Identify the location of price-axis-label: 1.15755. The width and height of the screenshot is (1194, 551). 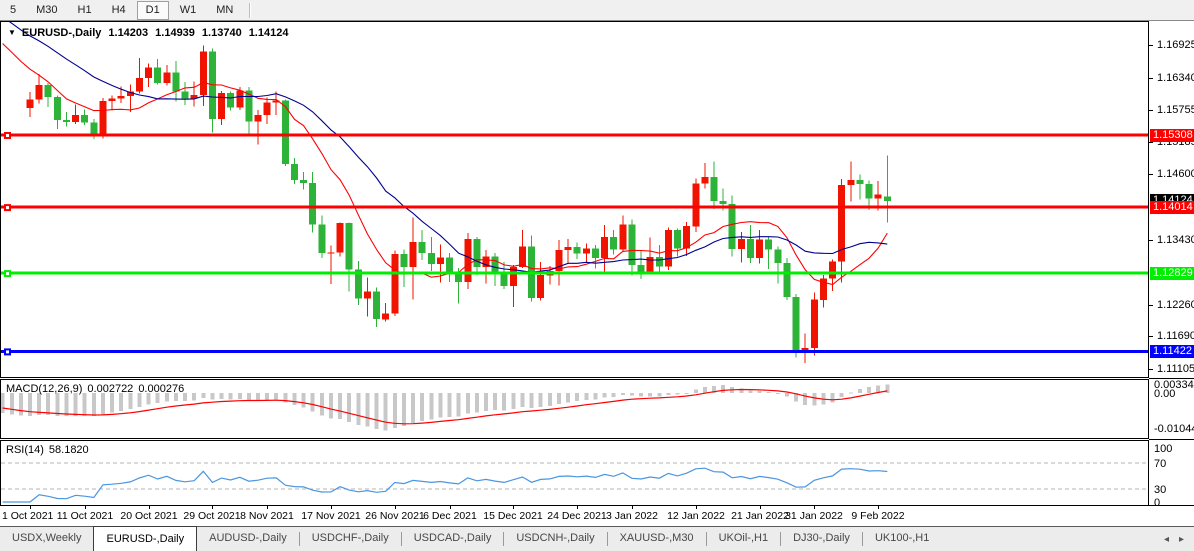
(1175, 110).